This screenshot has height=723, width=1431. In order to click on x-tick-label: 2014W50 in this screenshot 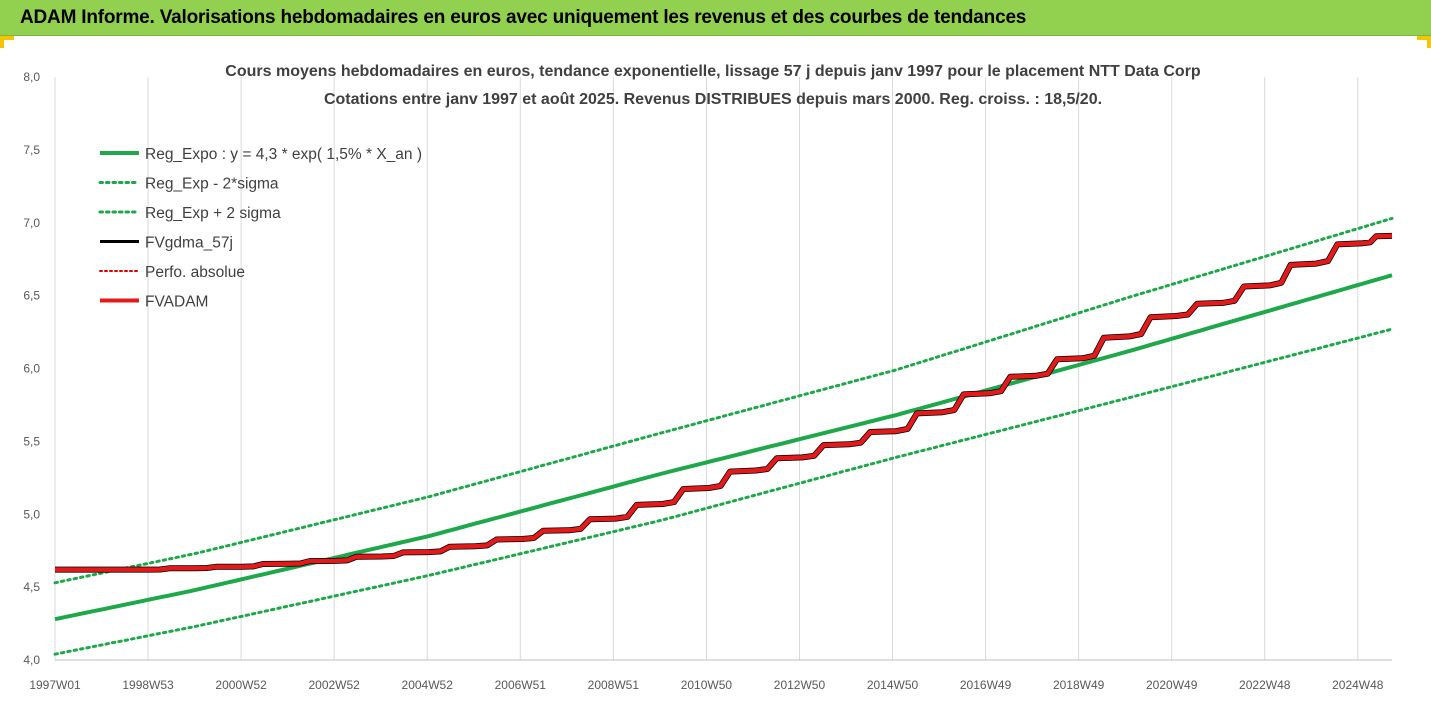, I will do `click(893, 685)`.